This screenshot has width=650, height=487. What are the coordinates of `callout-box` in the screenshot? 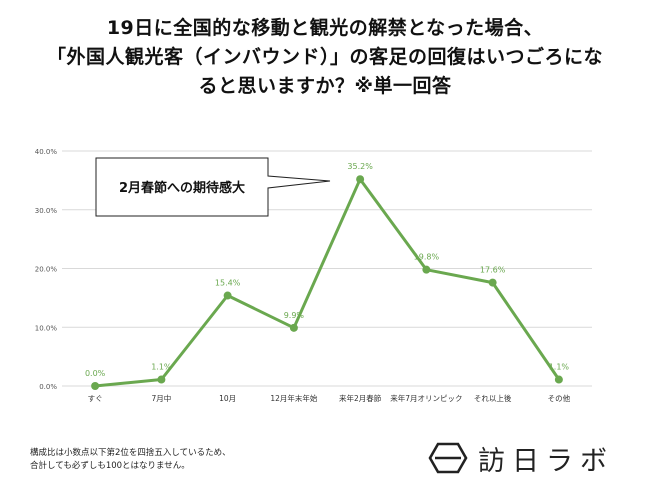 It's located at (213, 187).